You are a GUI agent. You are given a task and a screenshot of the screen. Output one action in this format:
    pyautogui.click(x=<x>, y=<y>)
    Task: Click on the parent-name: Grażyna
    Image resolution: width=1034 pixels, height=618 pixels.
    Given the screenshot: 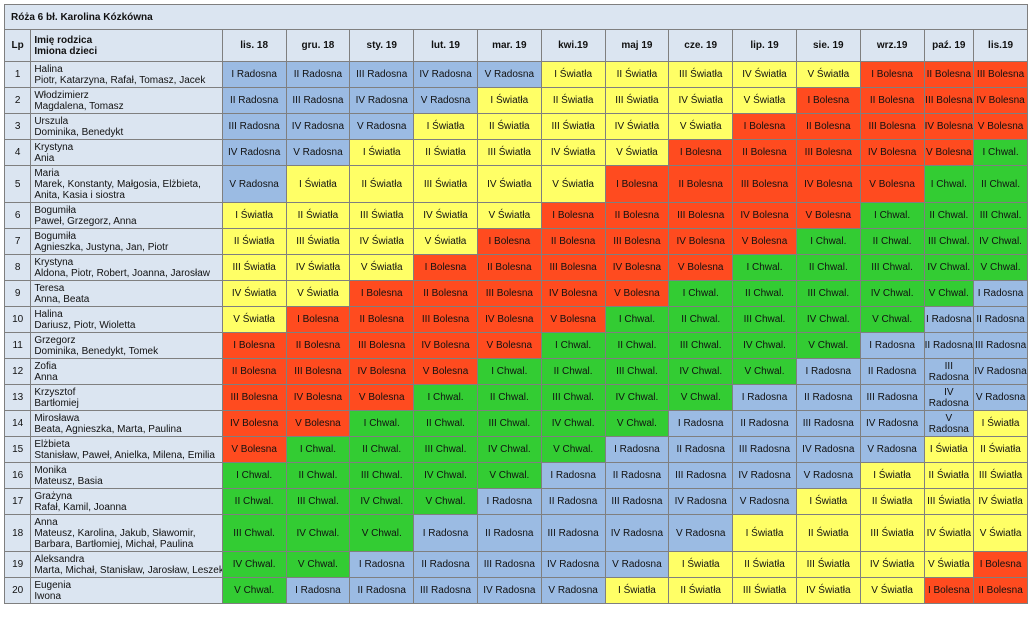 What is the action you would take?
    pyautogui.click(x=53, y=496)
    